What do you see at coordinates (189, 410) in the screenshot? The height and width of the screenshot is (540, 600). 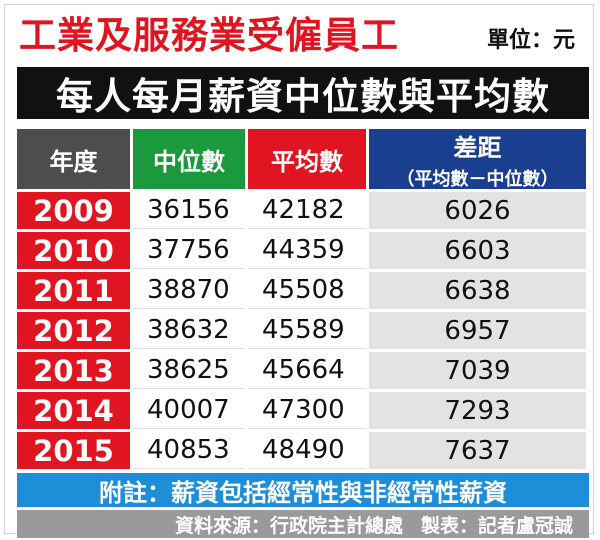 I see `cell-median: 40007` at bounding box center [189, 410].